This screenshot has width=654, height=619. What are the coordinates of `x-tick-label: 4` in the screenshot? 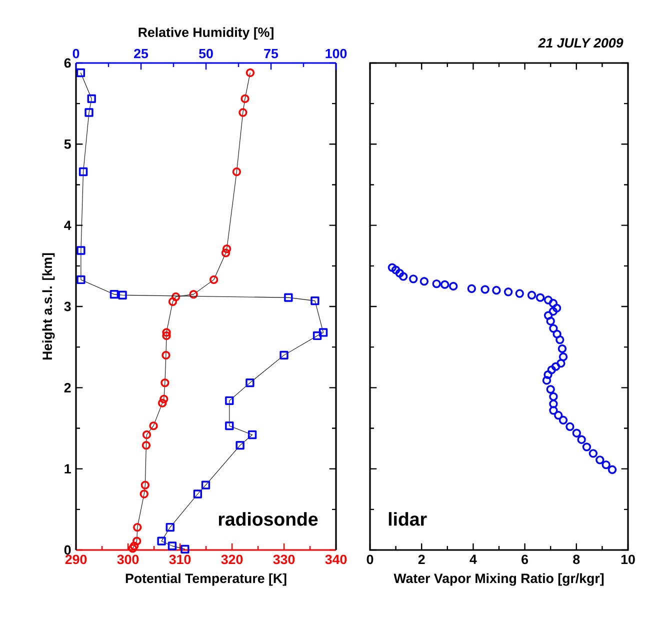 It's located at (473, 559).